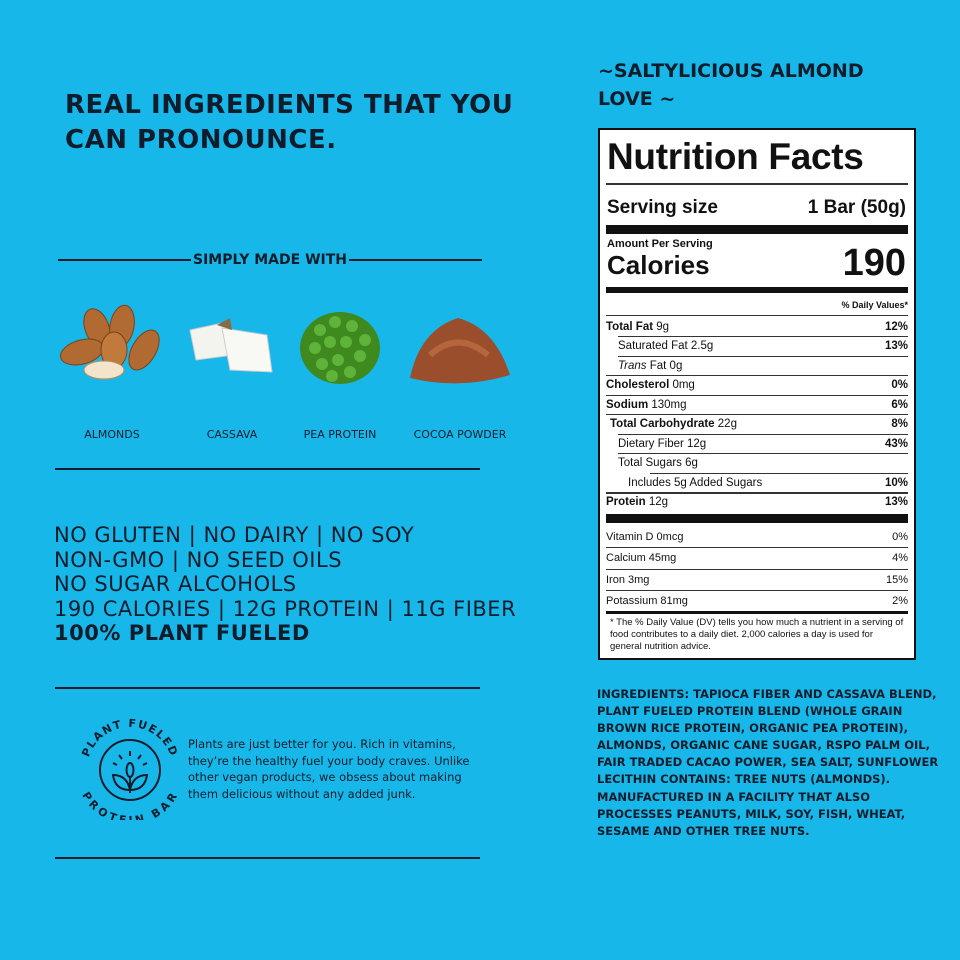 Image resolution: width=960 pixels, height=960 pixels. I want to click on ingredient-cassava: CASSAVA, so click(232, 370).